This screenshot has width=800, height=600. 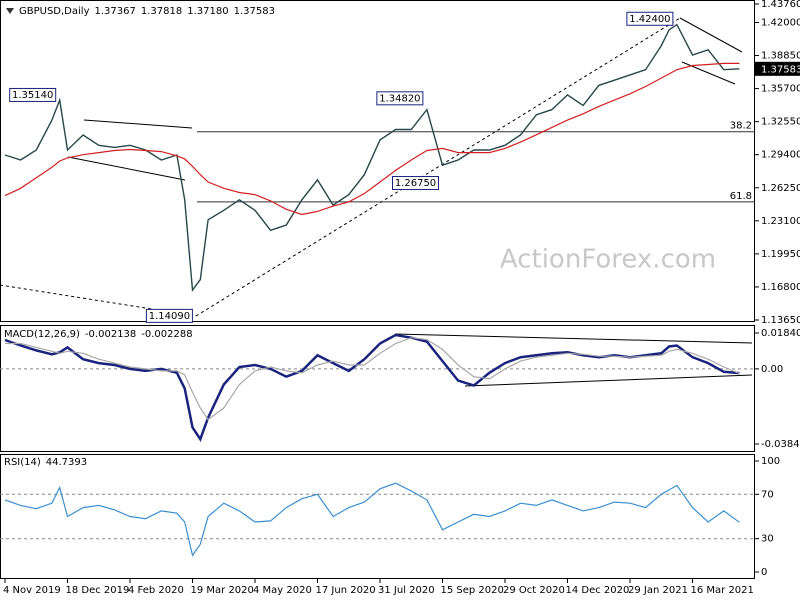 I want to click on x-tick-label: 15 Sep 2020, so click(x=472, y=590).